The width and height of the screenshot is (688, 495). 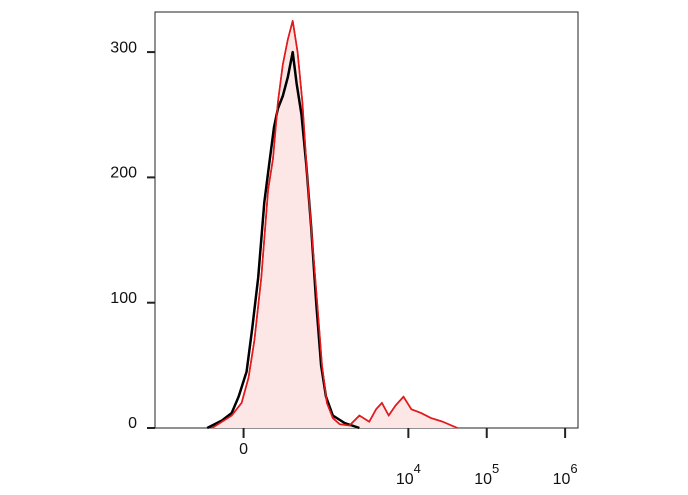 I want to click on x-tick-exp: 5, so click(x=495, y=468).